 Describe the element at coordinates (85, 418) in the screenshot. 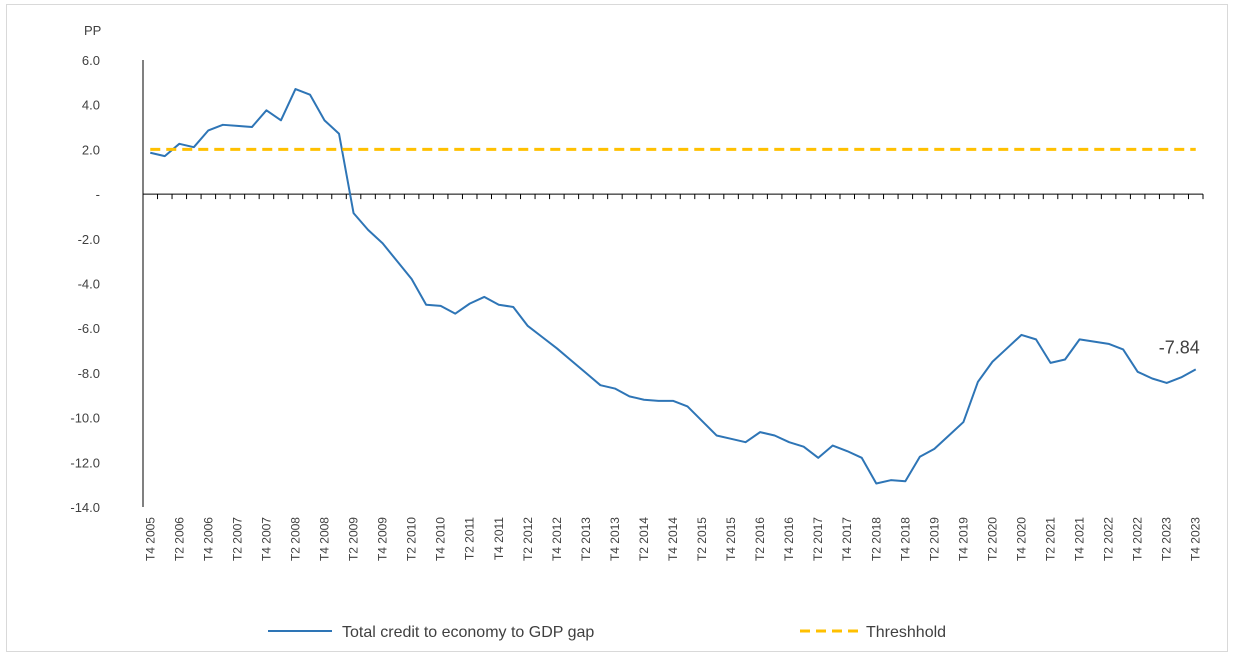

I see `y-tick-label: -10.0` at that location.